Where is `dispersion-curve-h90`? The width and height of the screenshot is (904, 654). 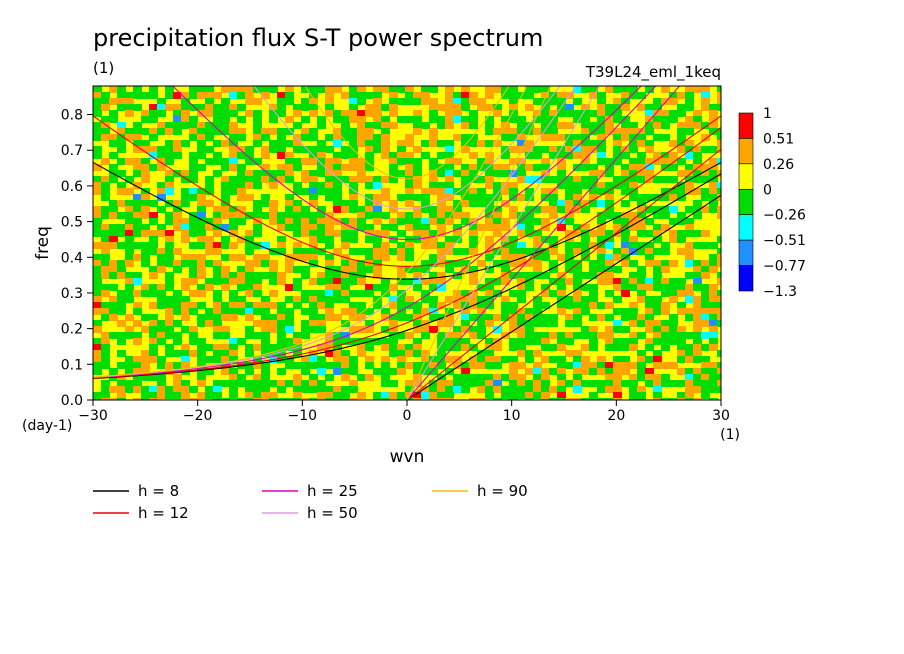
dispersion-curve-h90 is located at coordinates (407, 133).